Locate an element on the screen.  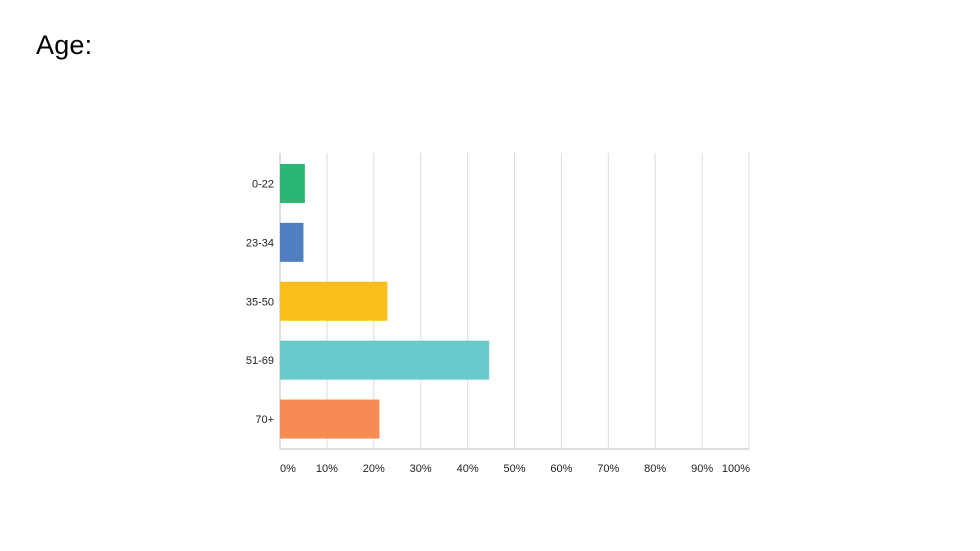
category-label: 70+ is located at coordinates (264, 420).